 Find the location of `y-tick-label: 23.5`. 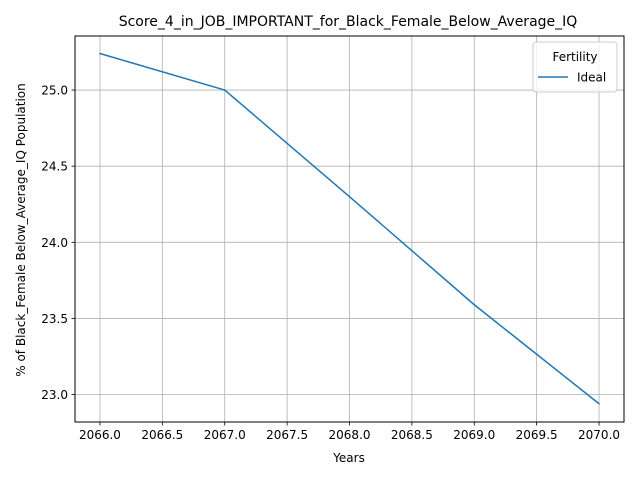

y-tick-label: 23.5 is located at coordinates (54, 319).